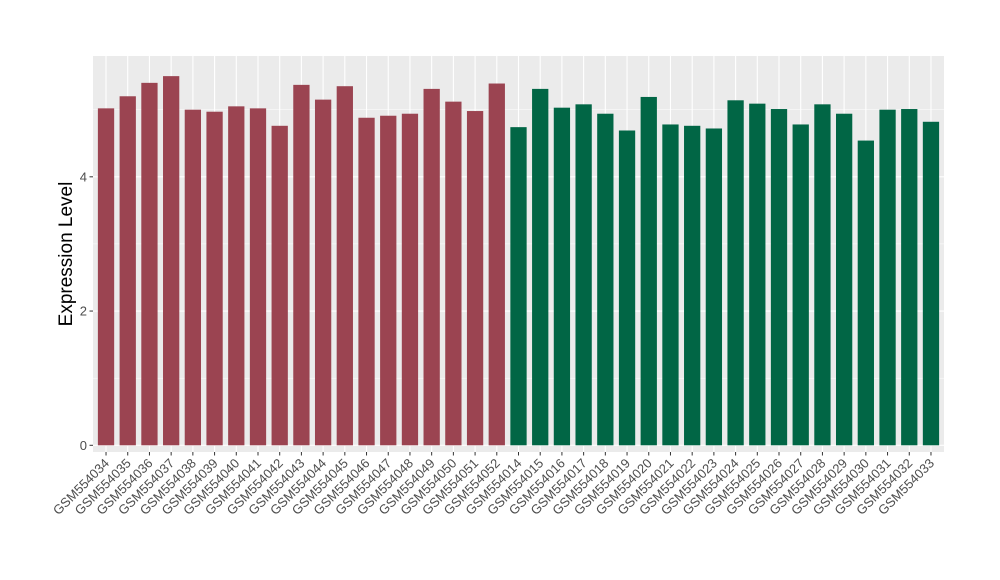  I want to click on bar-GSM554049, so click(431, 267).